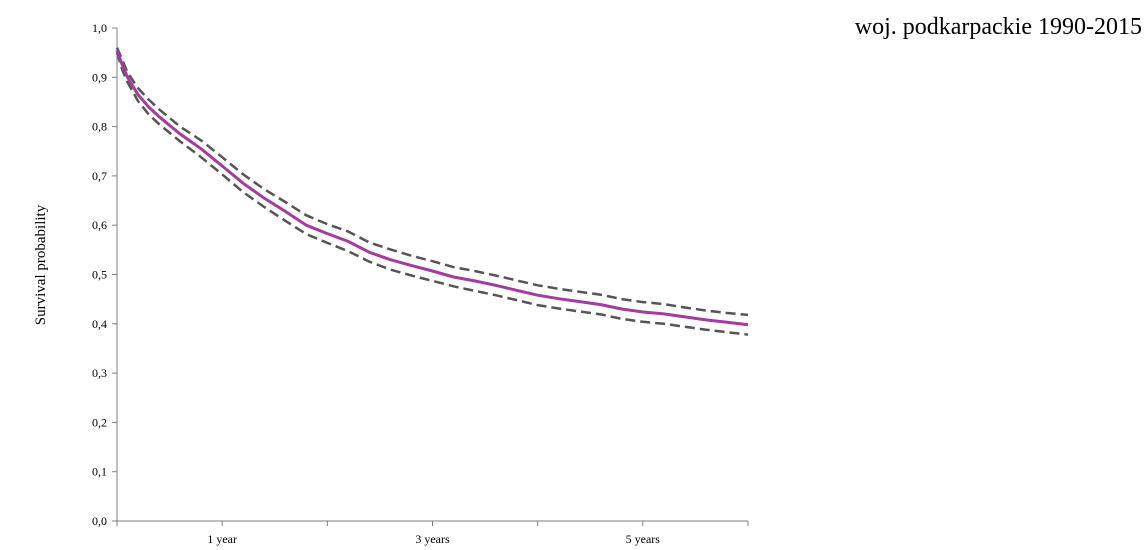 The height and width of the screenshot is (550, 1146). Describe the element at coordinates (99, 176) in the screenshot. I see `y-tick-label: 0,7` at that location.